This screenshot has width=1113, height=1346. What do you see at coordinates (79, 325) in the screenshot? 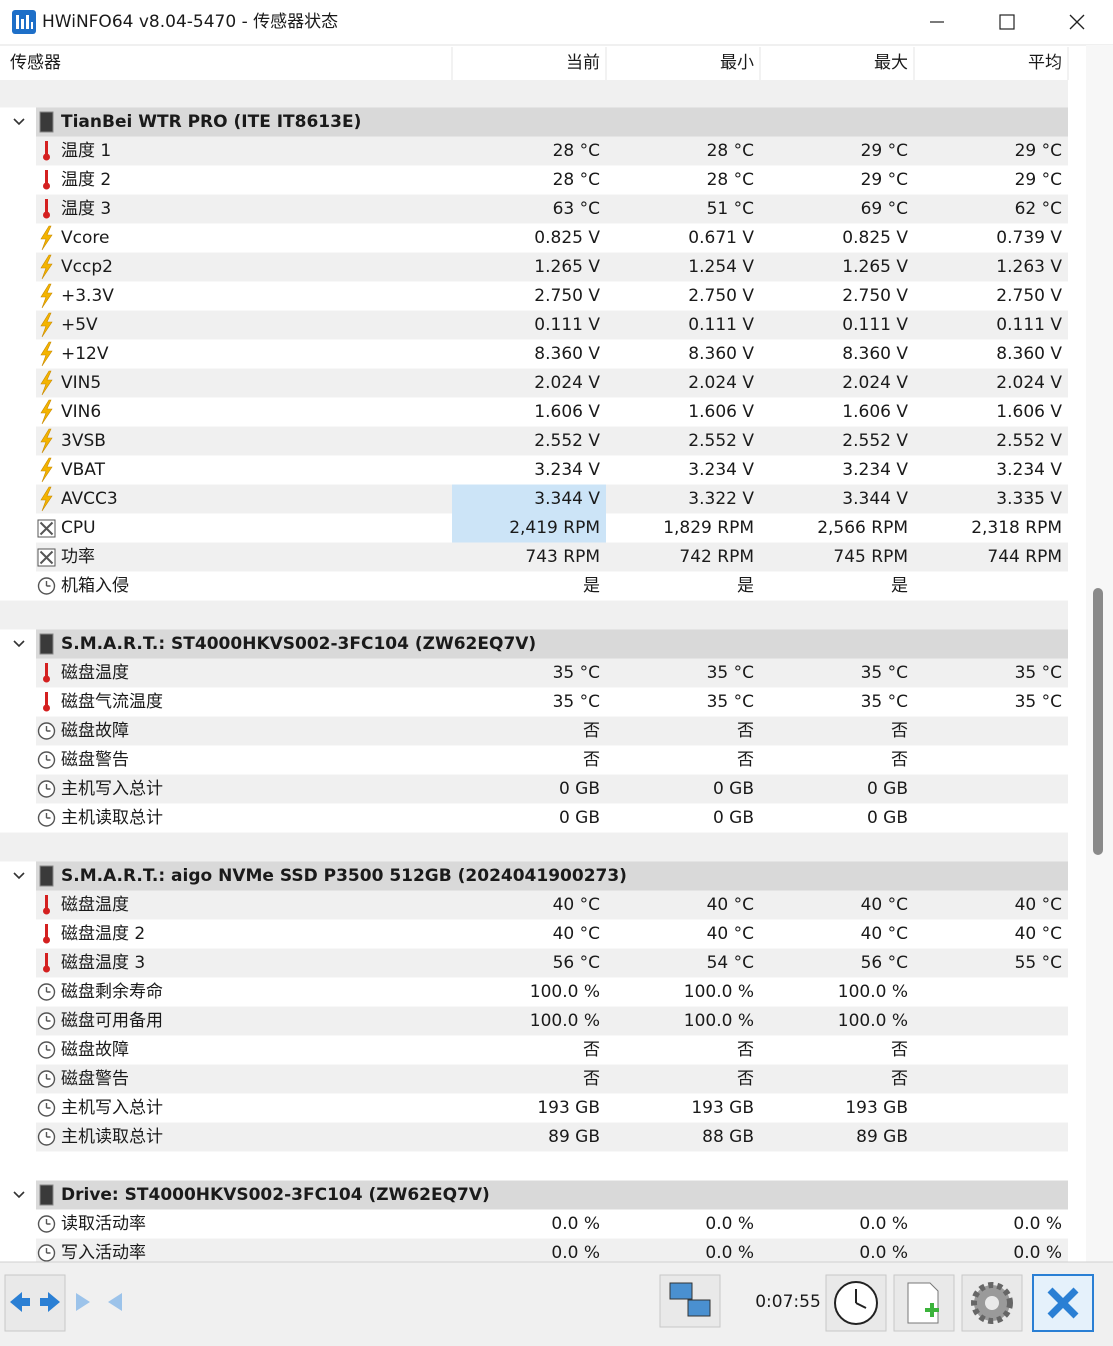
I see `sensor-label: +5V` at bounding box center [79, 325].